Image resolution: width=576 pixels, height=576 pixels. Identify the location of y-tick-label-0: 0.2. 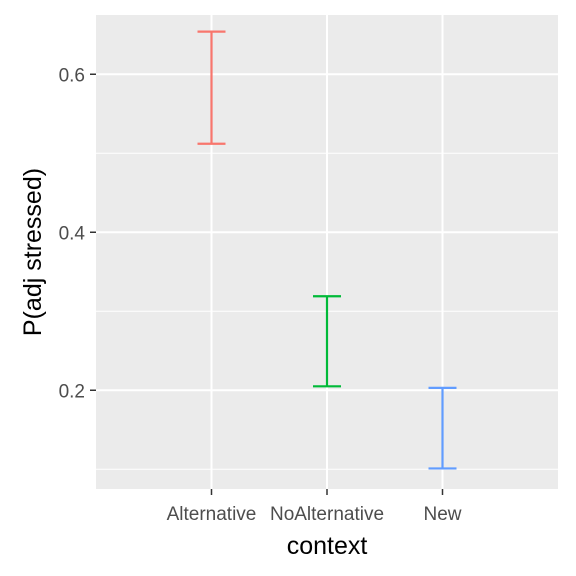
(72, 391).